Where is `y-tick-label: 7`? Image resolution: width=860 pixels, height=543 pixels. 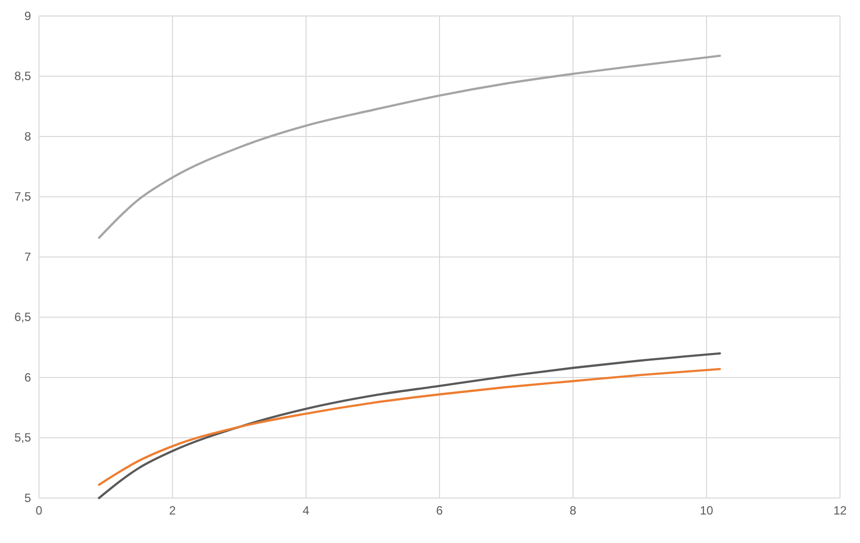
y-tick-label: 7 is located at coordinates (28, 257).